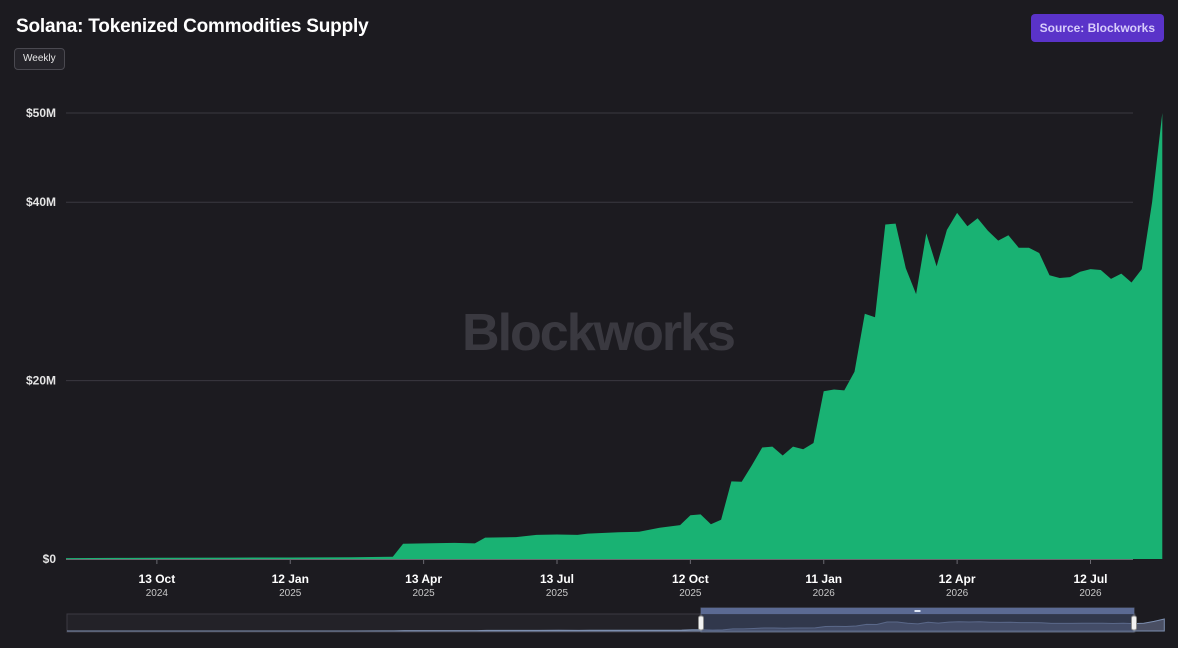 Image resolution: width=1178 pixels, height=648 pixels. I want to click on y-tick-label: $0, so click(50, 559).